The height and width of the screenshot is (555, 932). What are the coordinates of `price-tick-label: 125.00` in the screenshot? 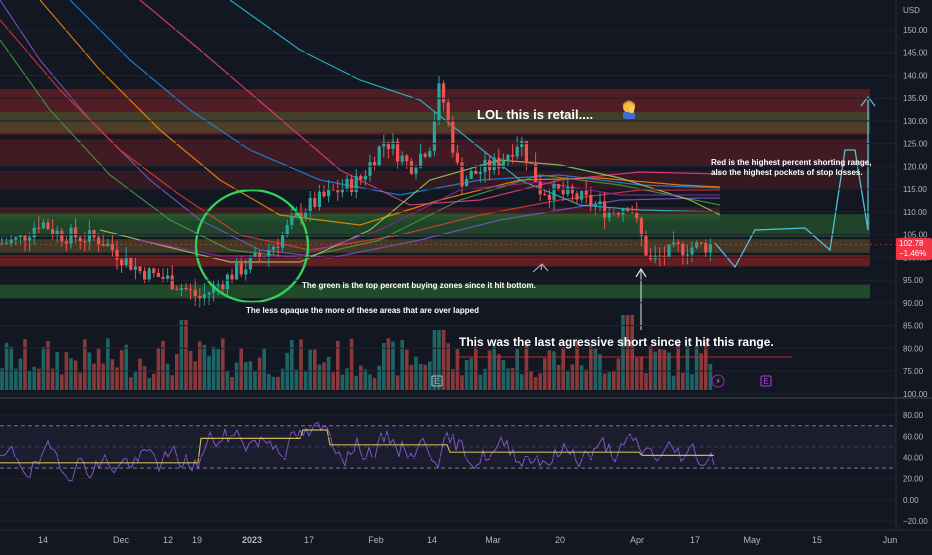 It's located at (915, 144).